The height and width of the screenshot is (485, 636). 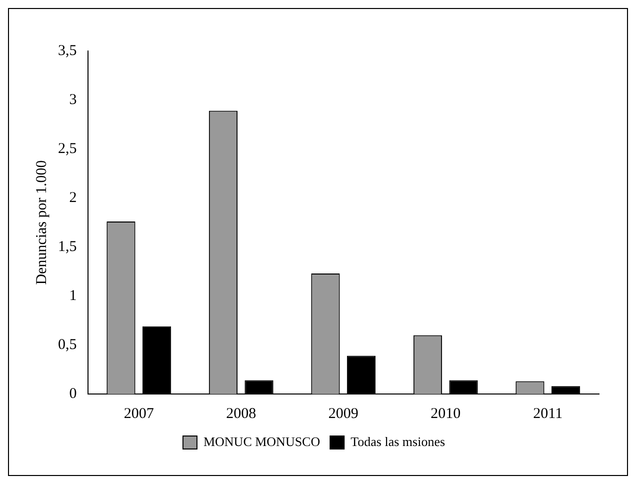 What do you see at coordinates (67, 246) in the screenshot?
I see `y-tick-label: 1,5` at bounding box center [67, 246].